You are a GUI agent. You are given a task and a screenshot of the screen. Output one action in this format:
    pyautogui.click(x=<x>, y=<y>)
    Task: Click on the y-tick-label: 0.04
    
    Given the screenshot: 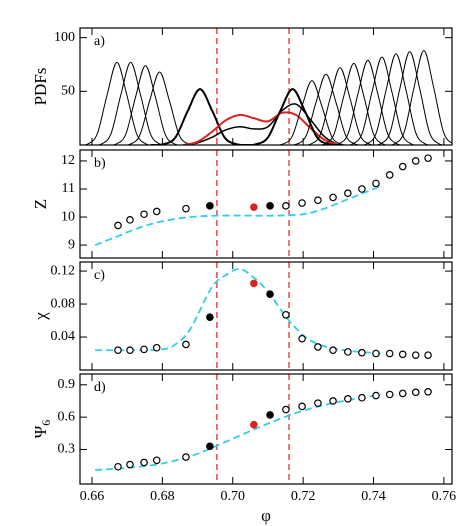 What is the action you would take?
    pyautogui.click(x=63, y=336)
    